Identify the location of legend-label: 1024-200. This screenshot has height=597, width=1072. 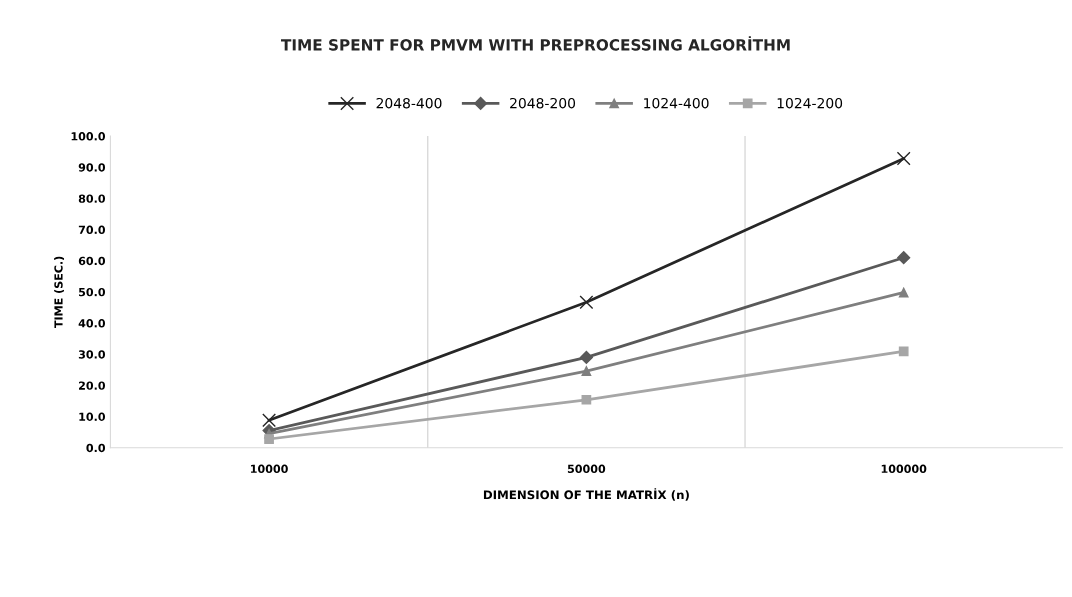
(810, 103).